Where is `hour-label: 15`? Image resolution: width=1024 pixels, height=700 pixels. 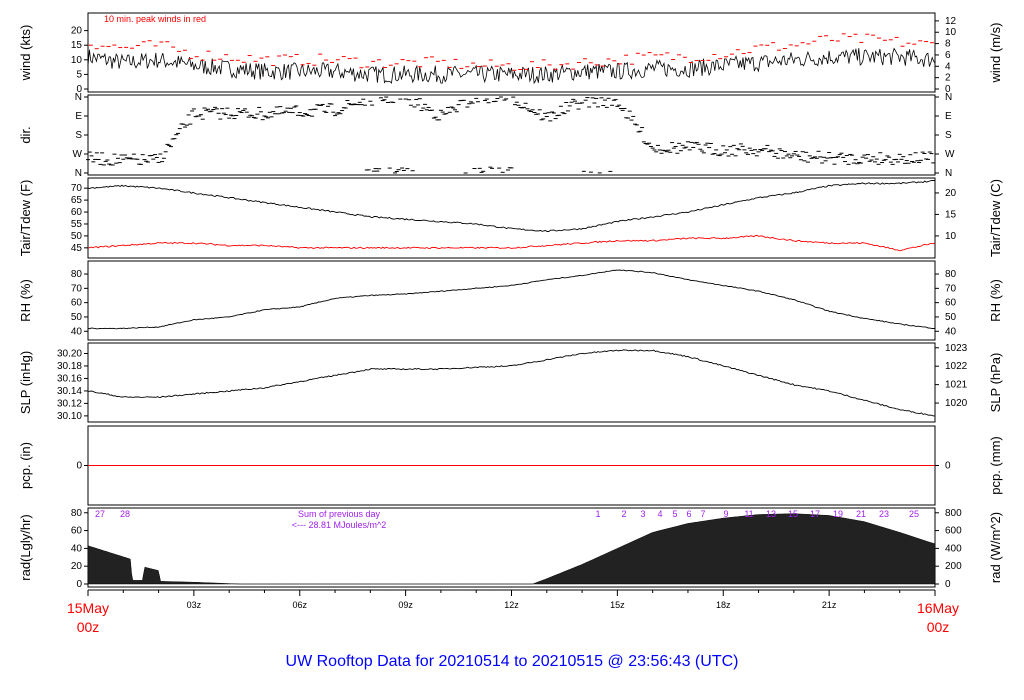
hour-label: 15 is located at coordinates (793, 514).